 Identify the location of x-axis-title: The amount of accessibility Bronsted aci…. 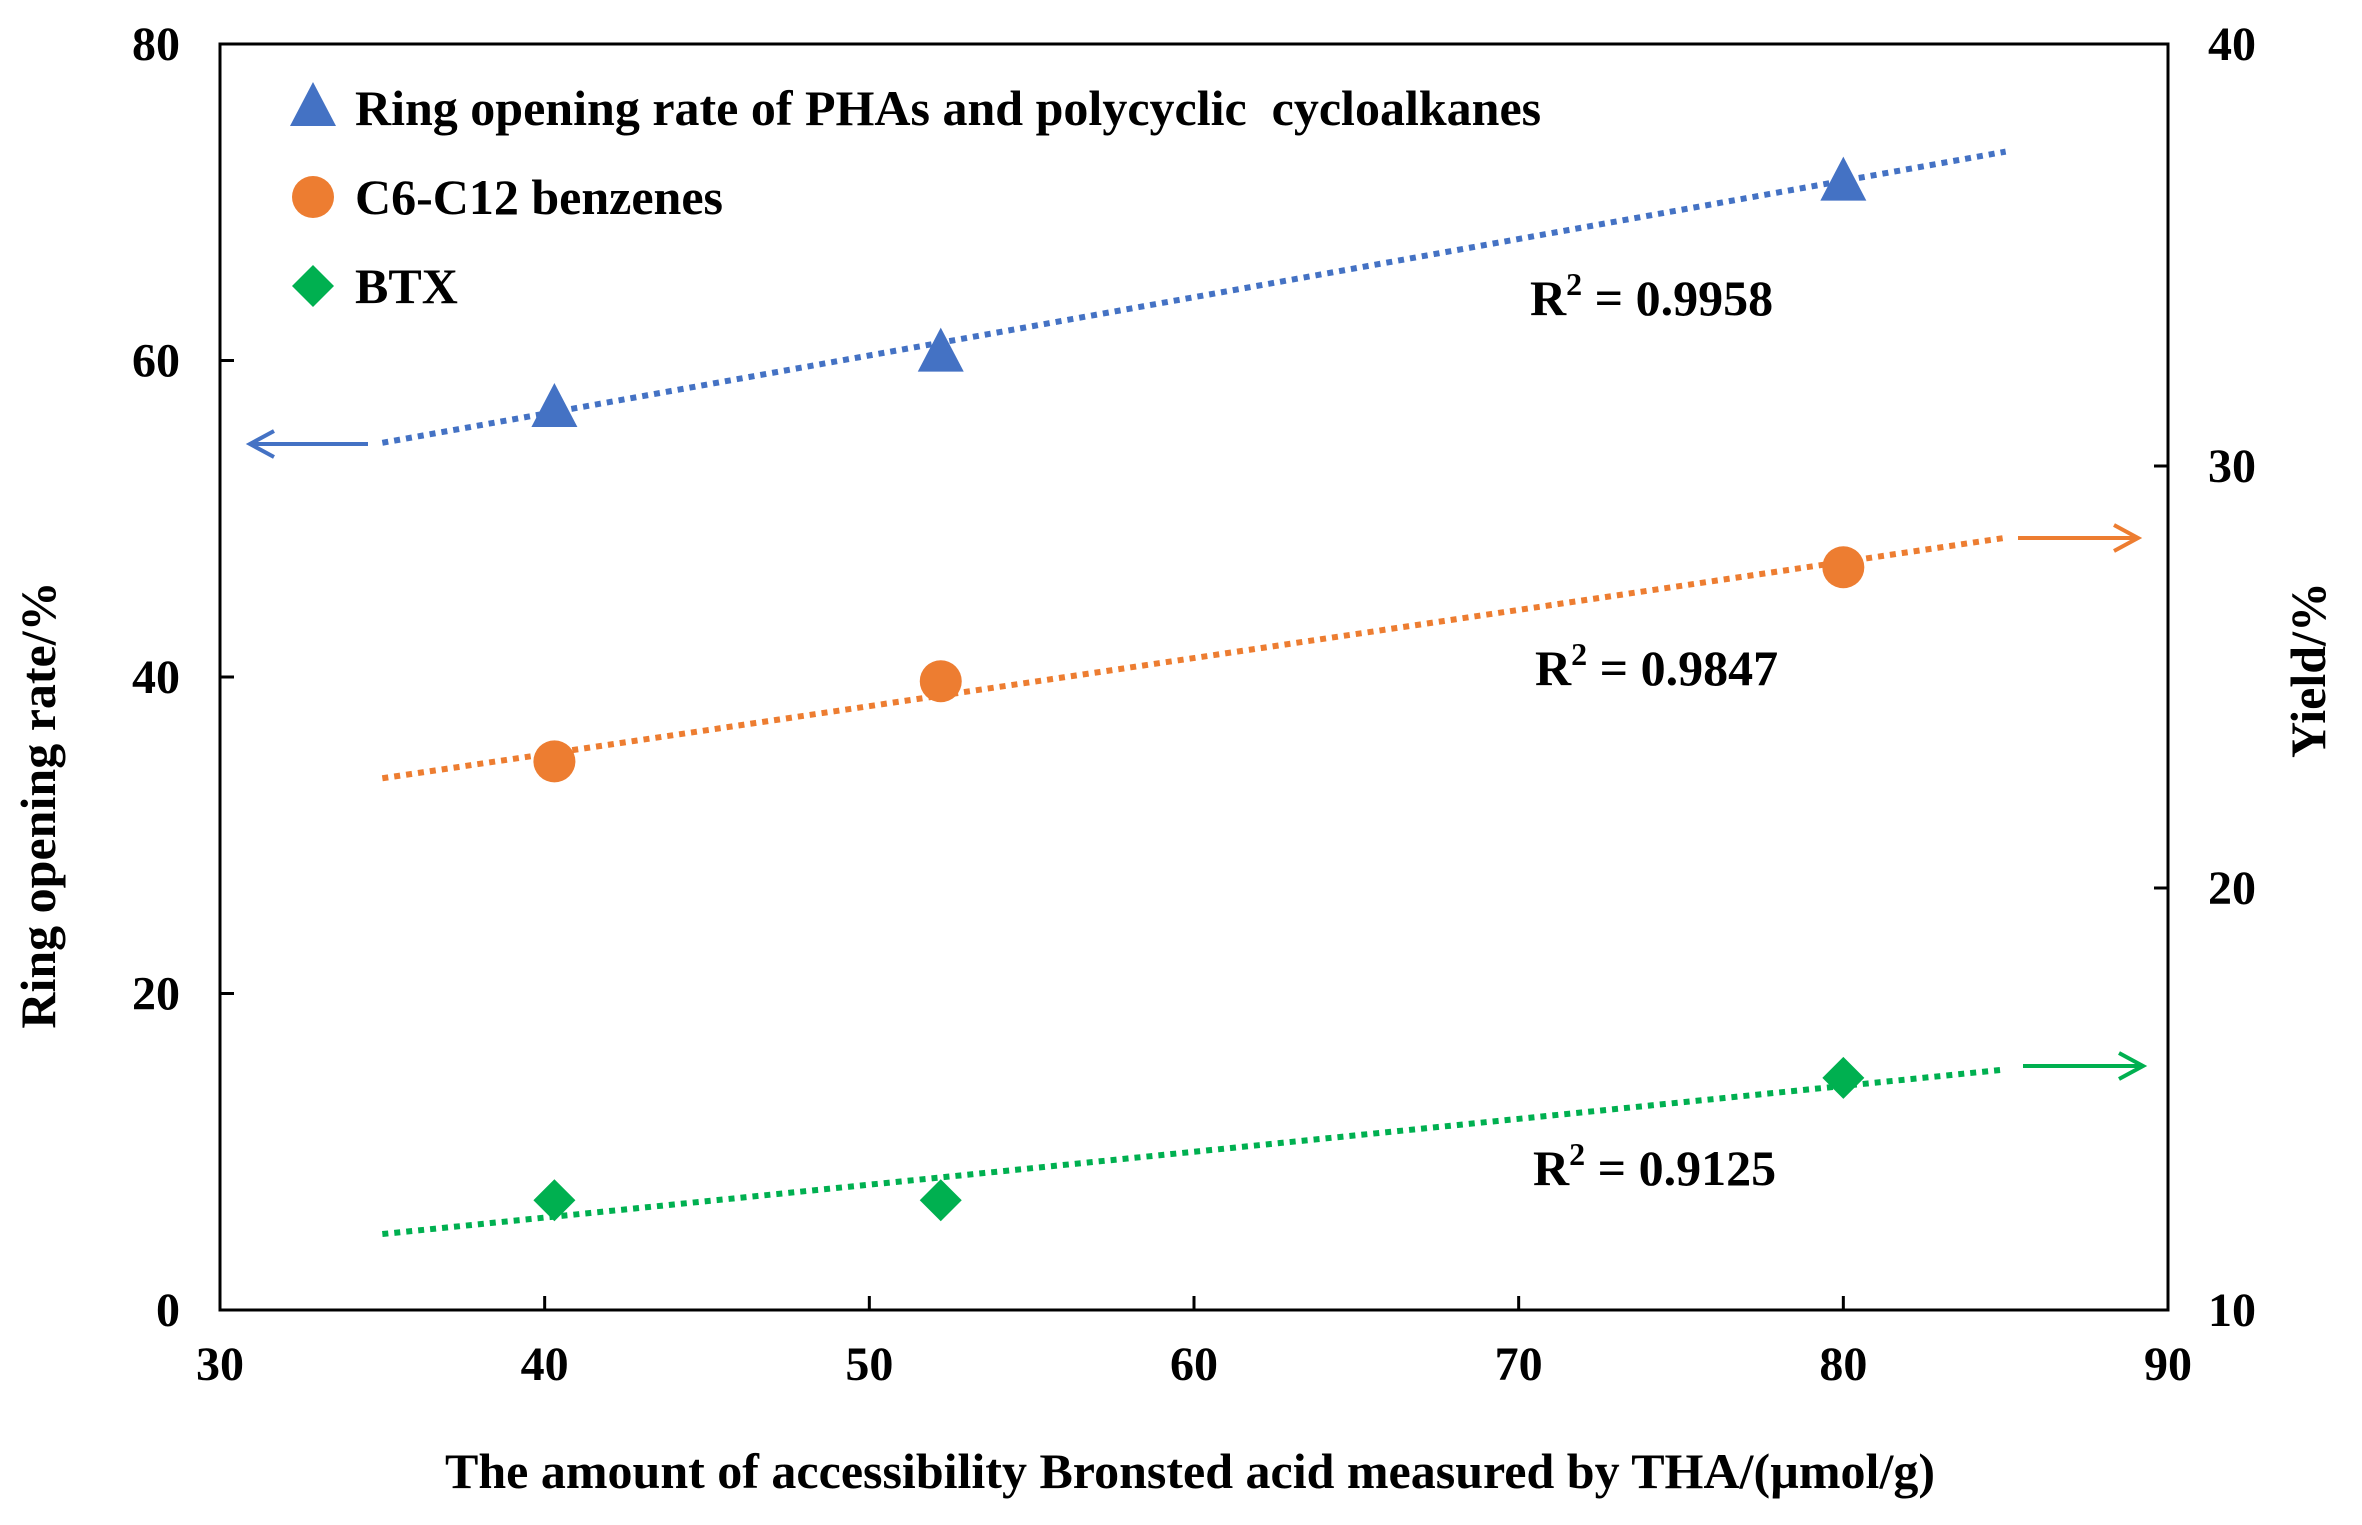
(1190, 1471).